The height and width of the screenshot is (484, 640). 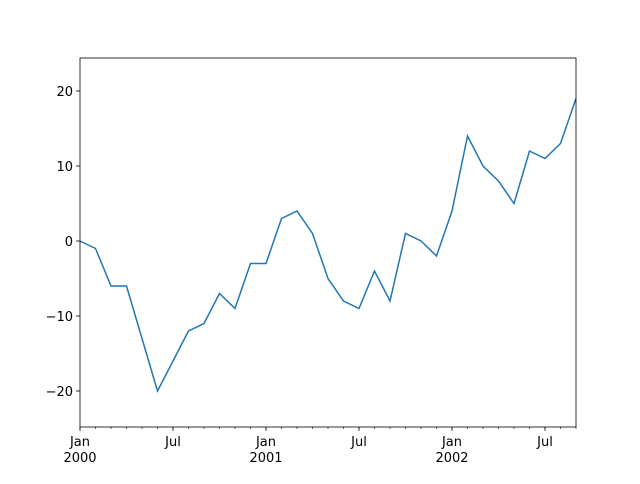 I want to click on y-tick-label: 0, so click(x=69, y=242).